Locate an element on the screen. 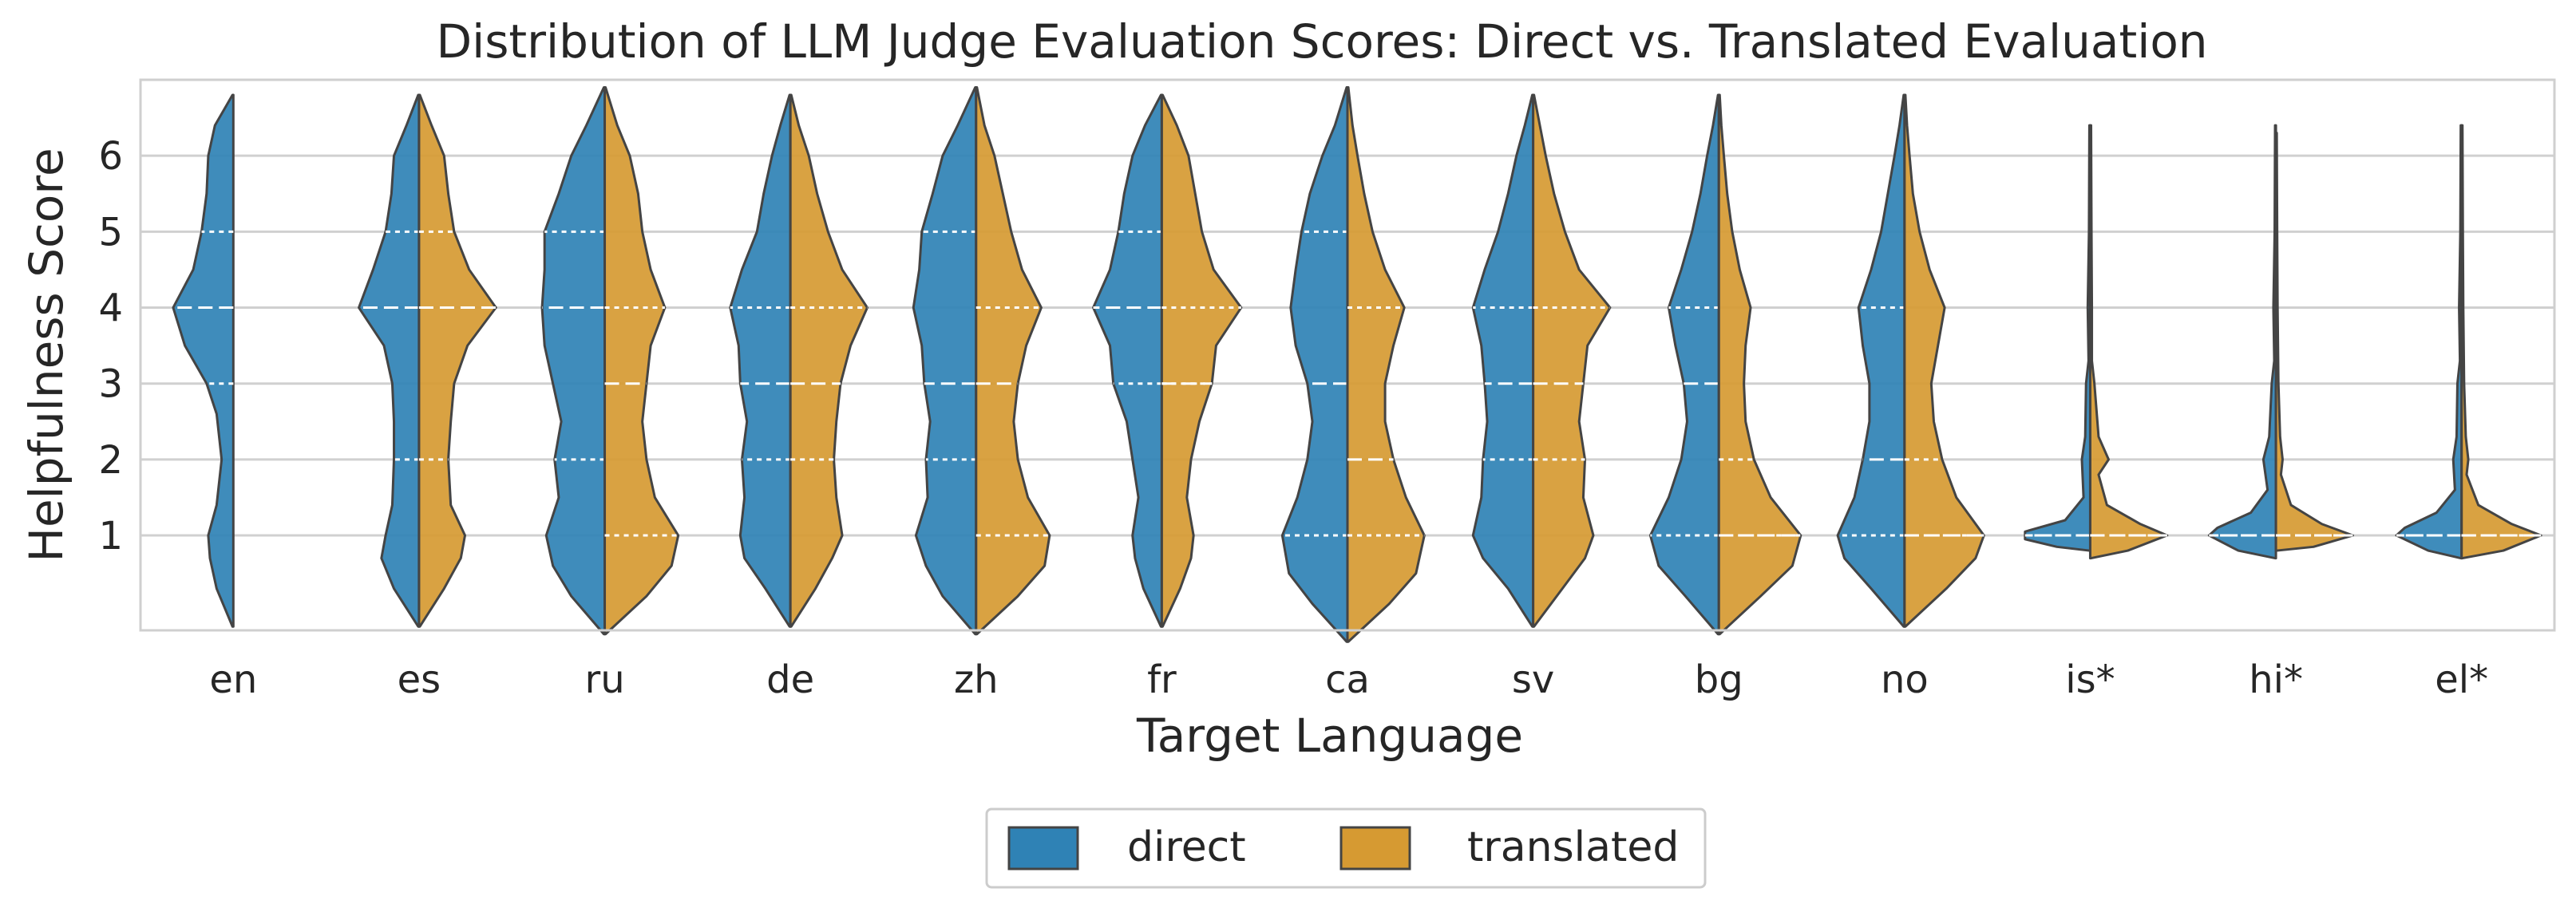 The width and height of the screenshot is (2576, 912). x-tick-label: hi* is located at coordinates (2276, 680).